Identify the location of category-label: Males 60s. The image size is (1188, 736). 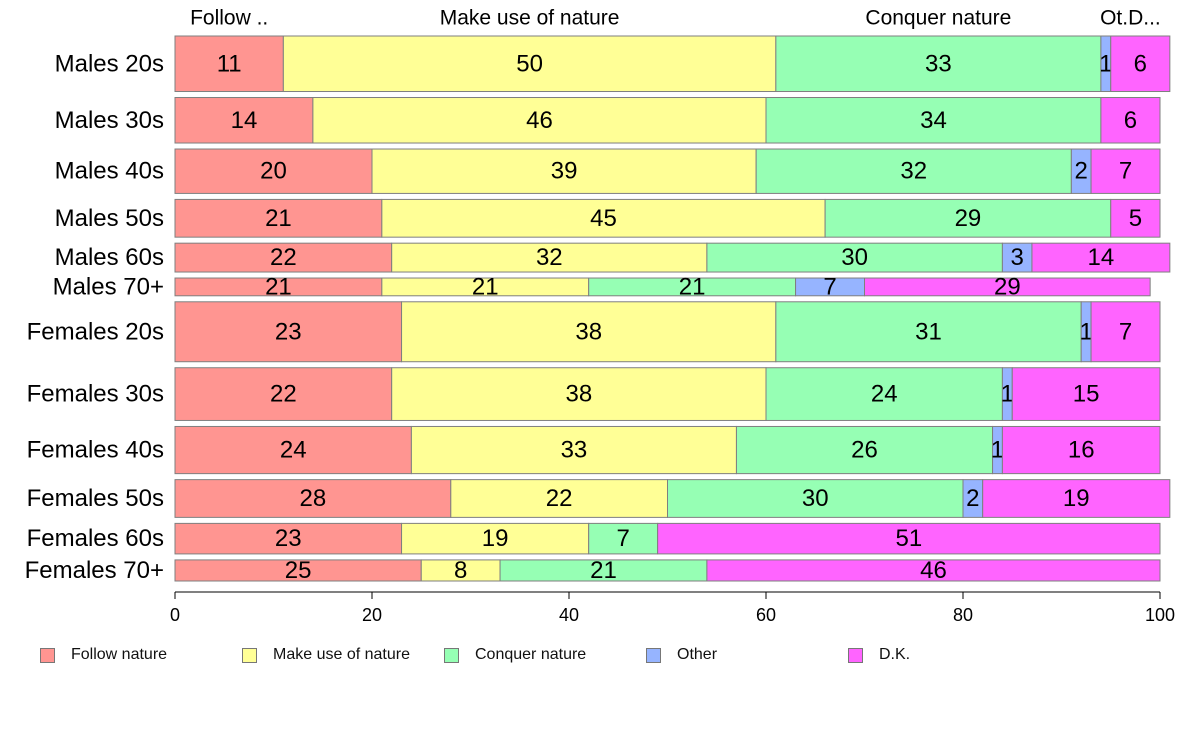
(109, 257).